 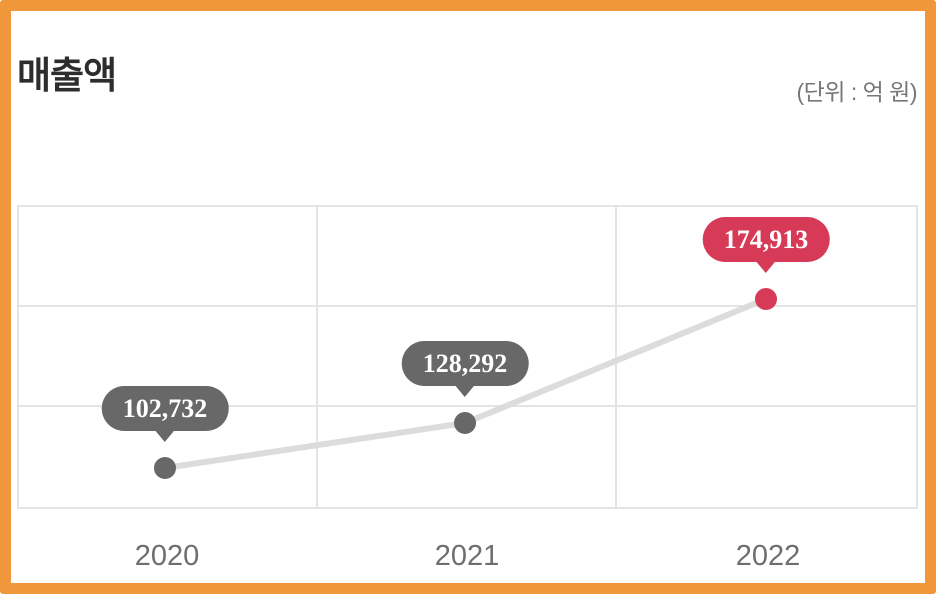 I want to click on value-callout-2020: 102,732, so click(x=165, y=408).